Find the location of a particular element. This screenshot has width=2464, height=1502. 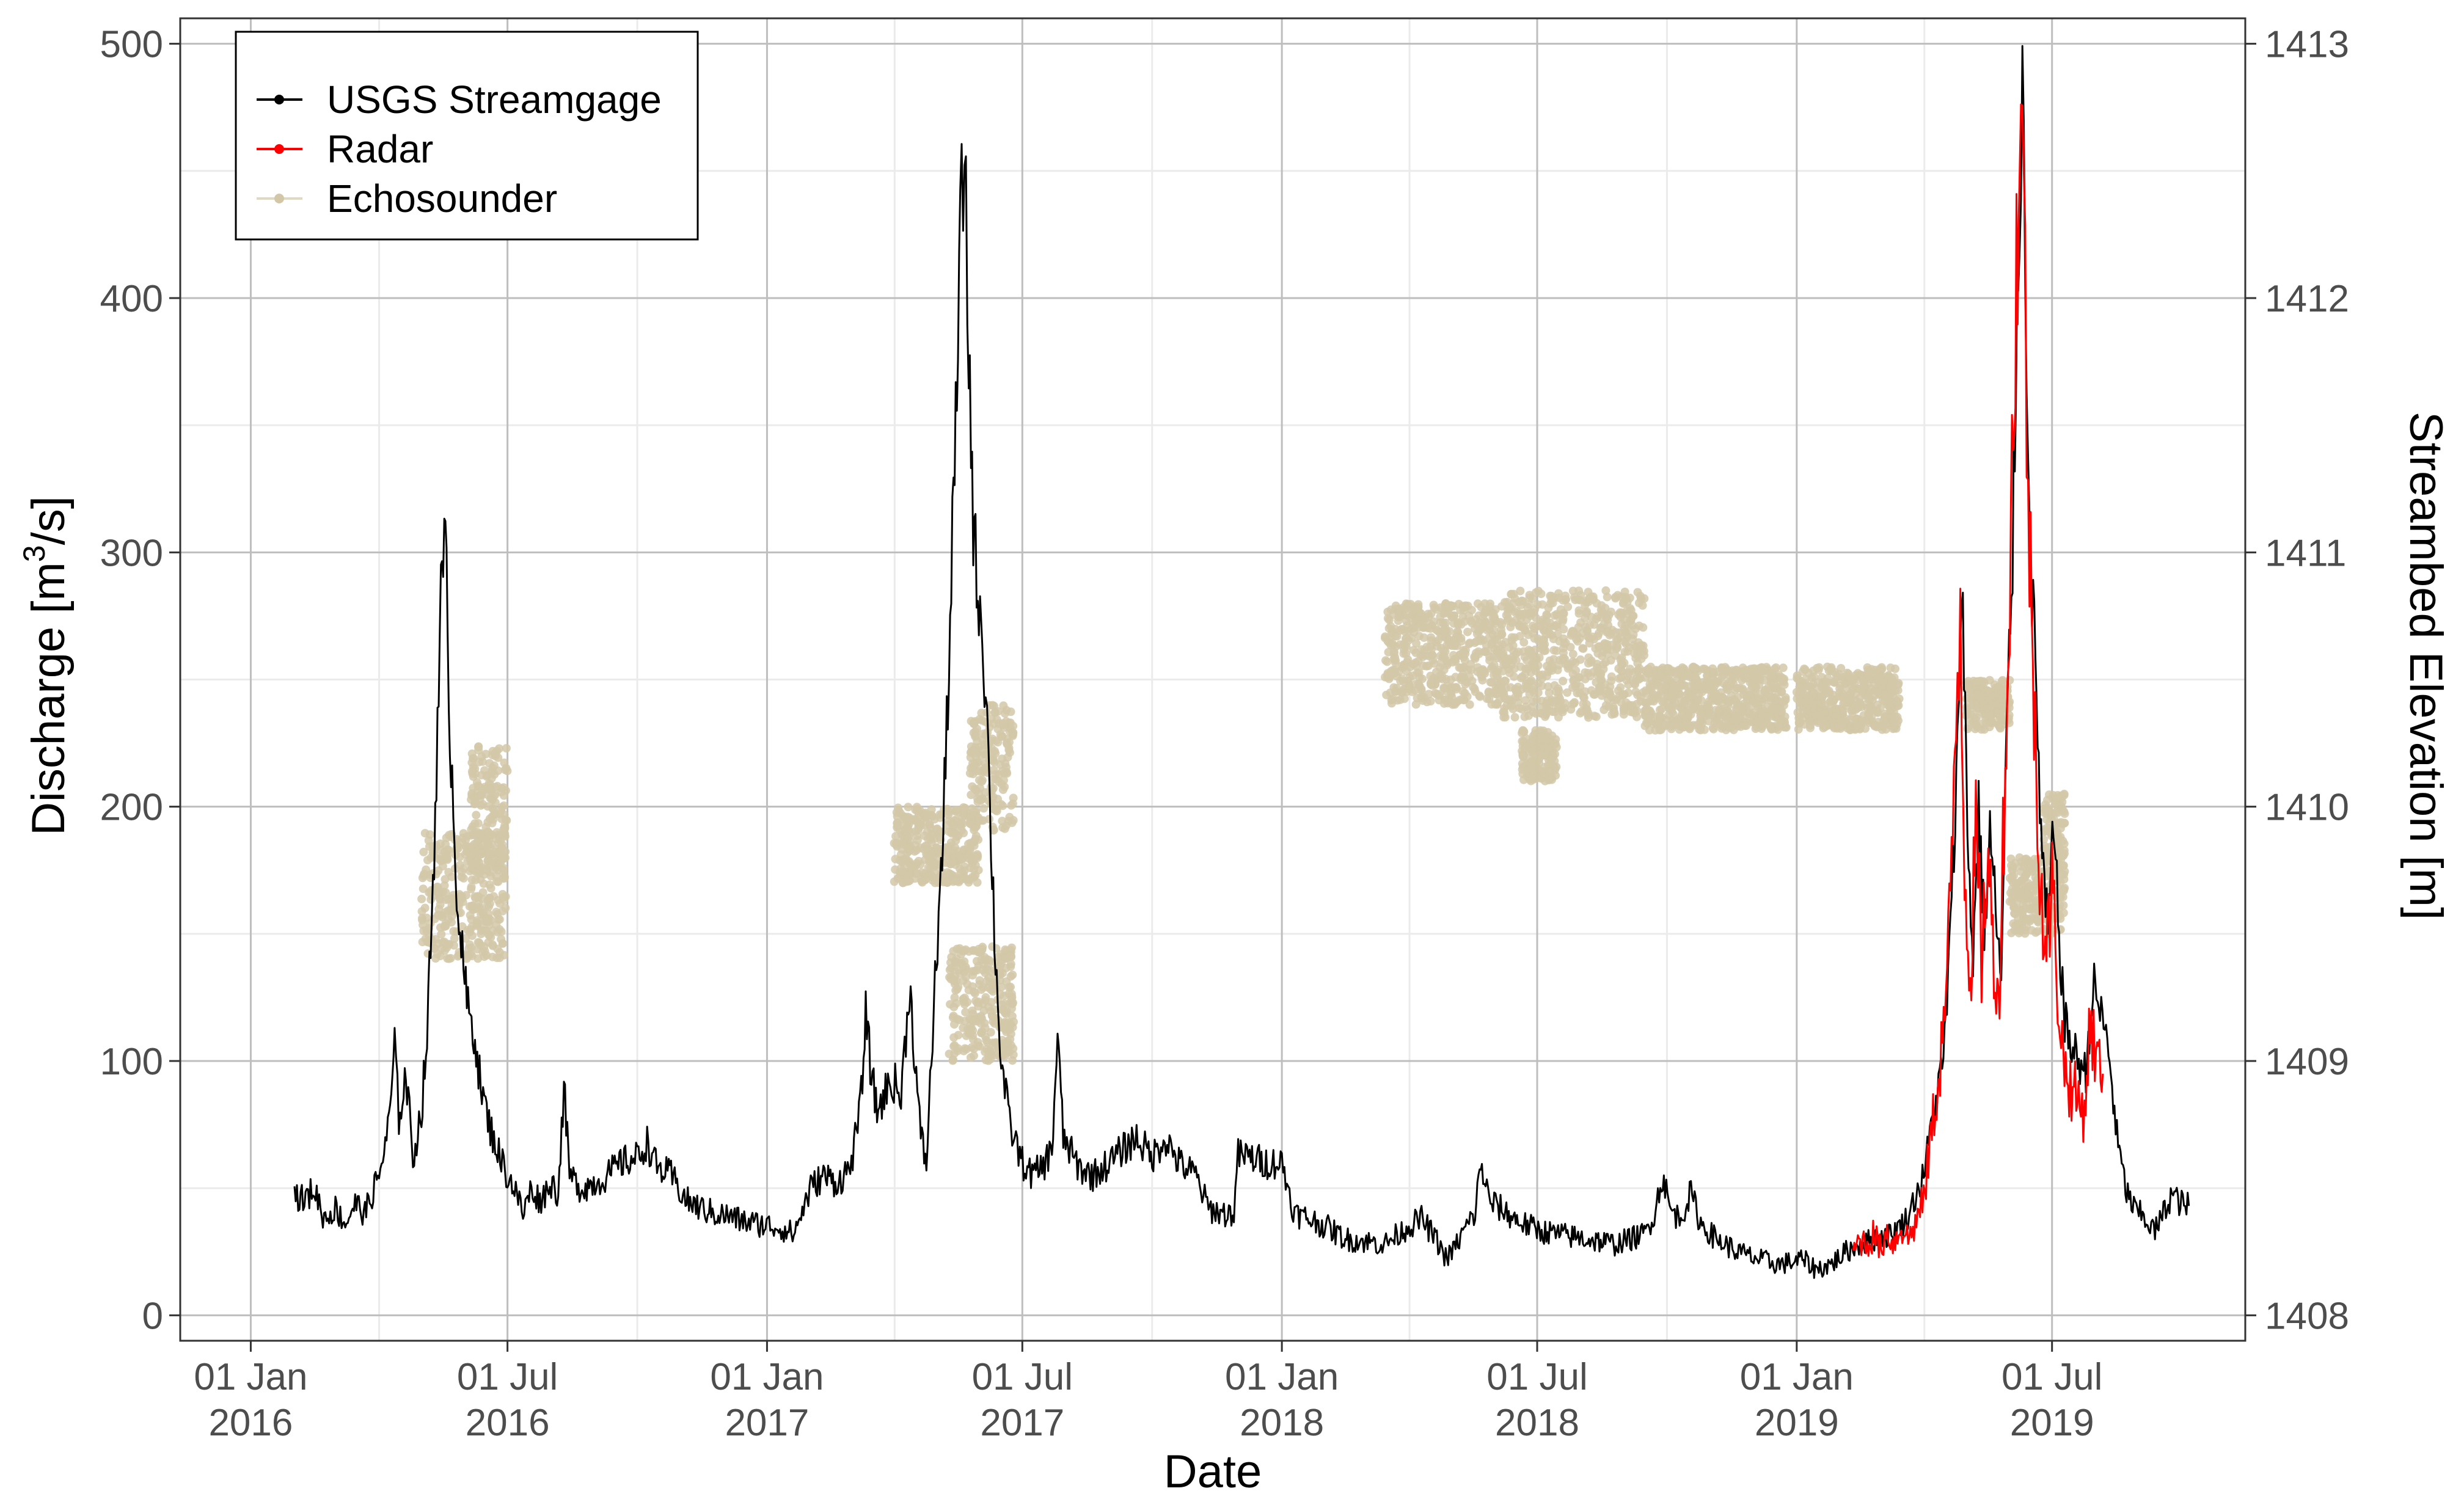

x-tick-label-year: 2017 is located at coordinates (767, 1423).